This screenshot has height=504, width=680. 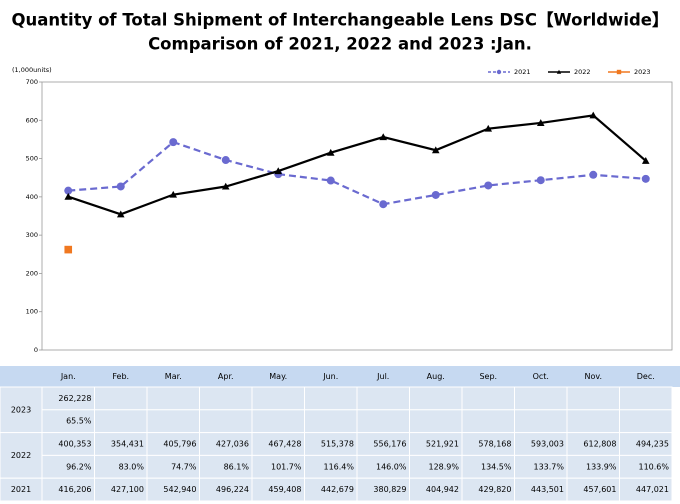 I want to click on table-cell: 86.1%, so click(x=237, y=466).